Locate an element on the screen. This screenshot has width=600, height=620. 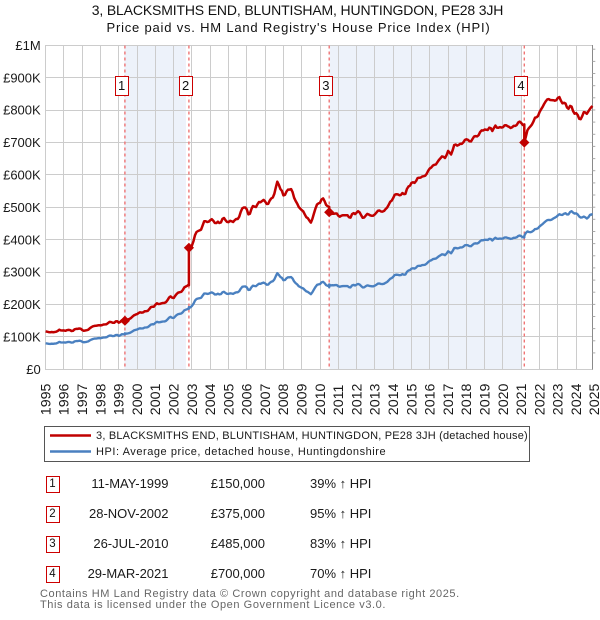
svg-text: £700K is located at coordinates (22, 142).